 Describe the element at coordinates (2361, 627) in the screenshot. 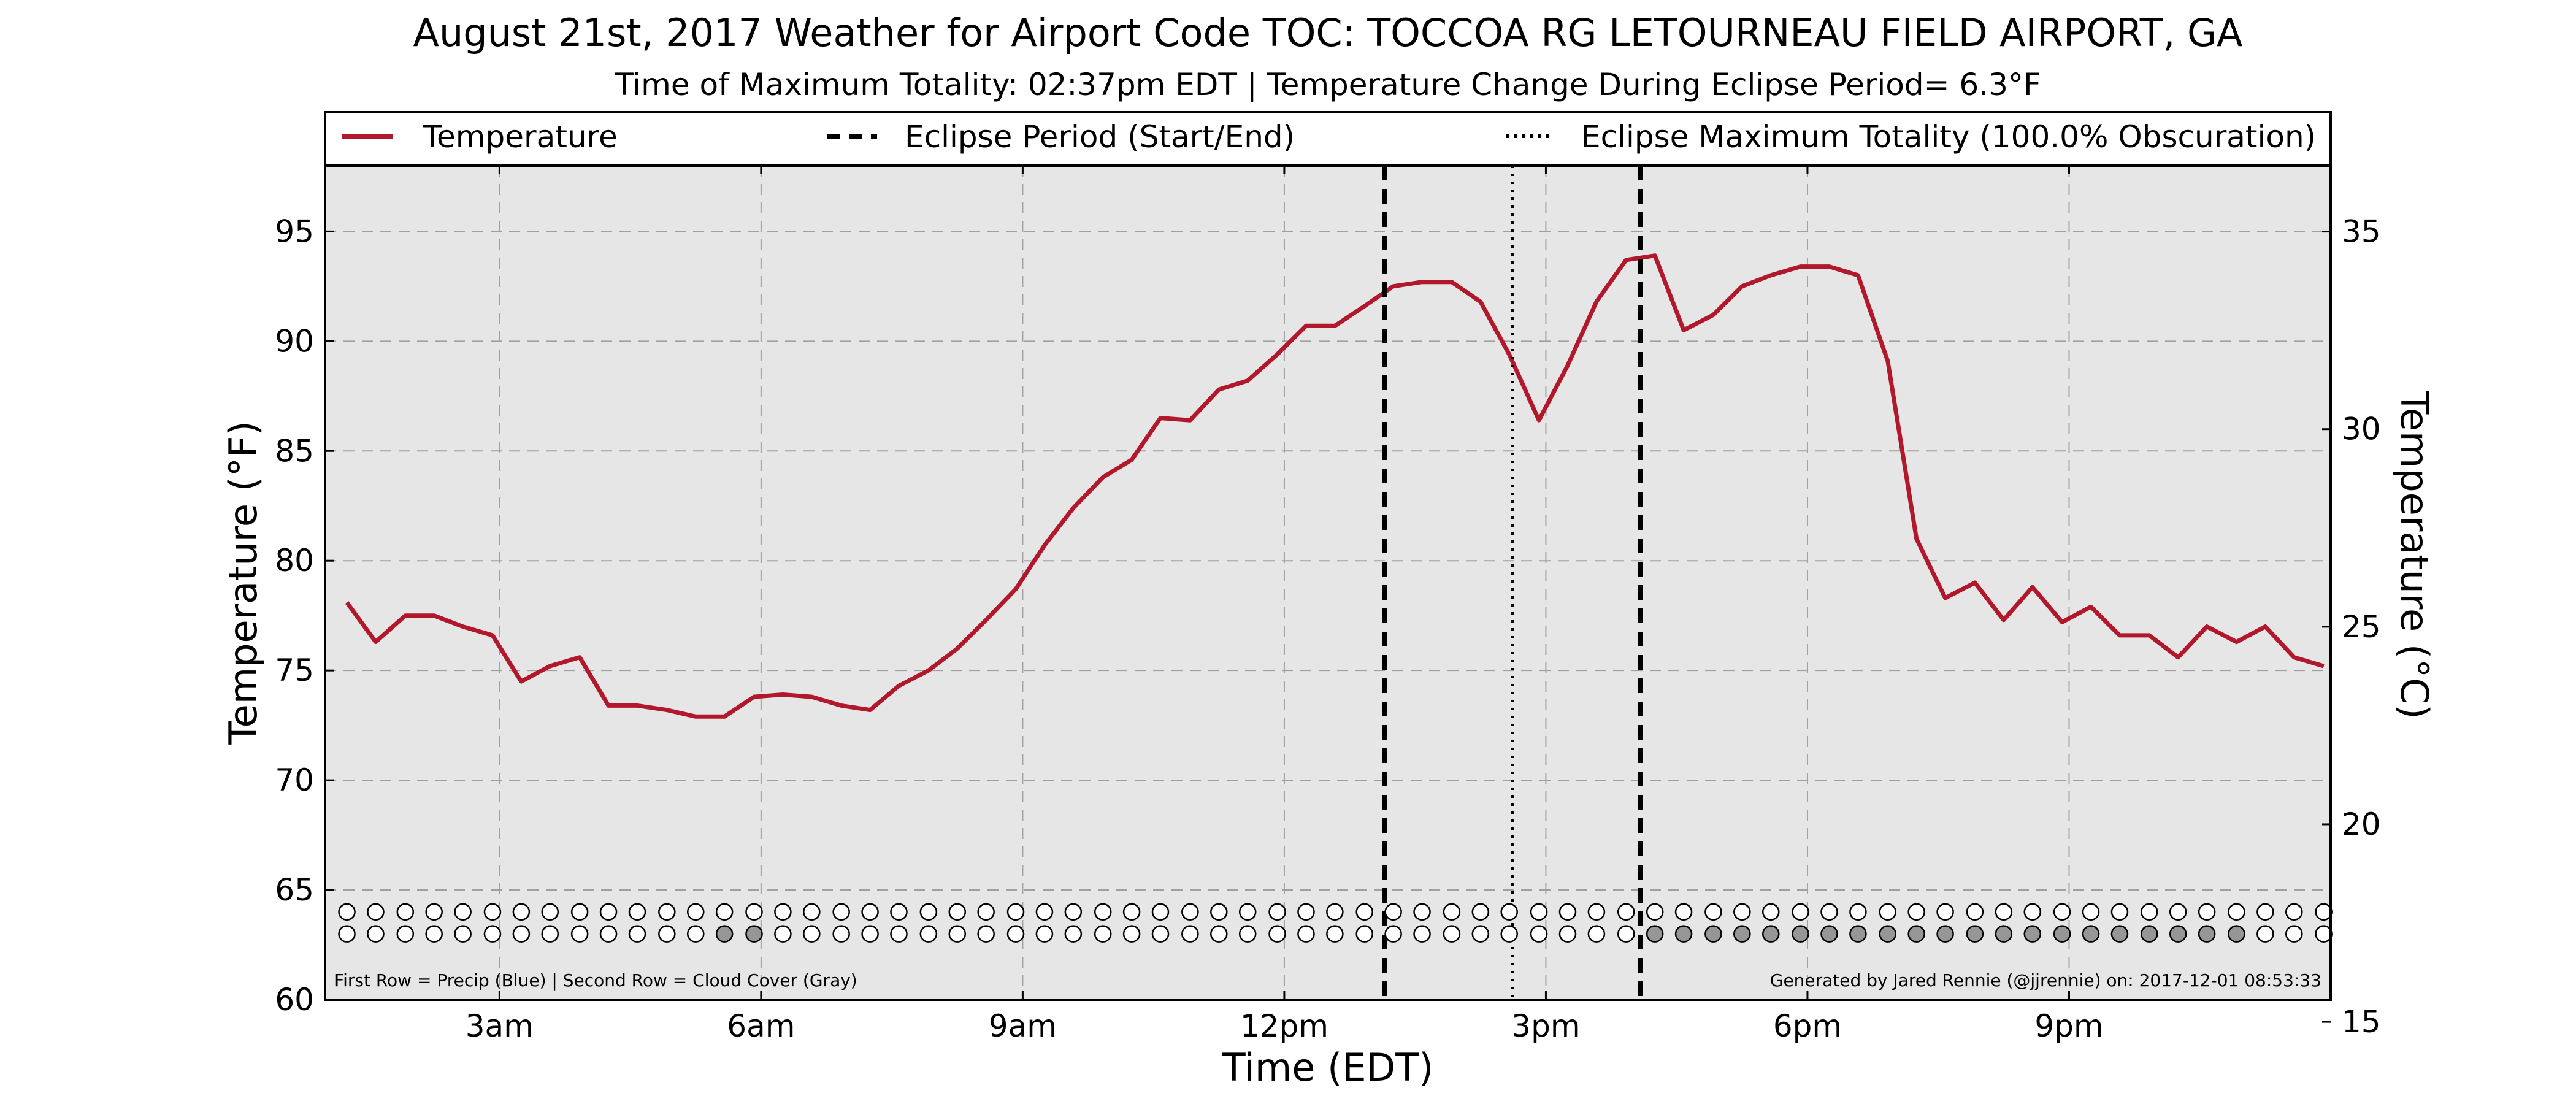

I see `y-right-tick-label: 25` at that location.